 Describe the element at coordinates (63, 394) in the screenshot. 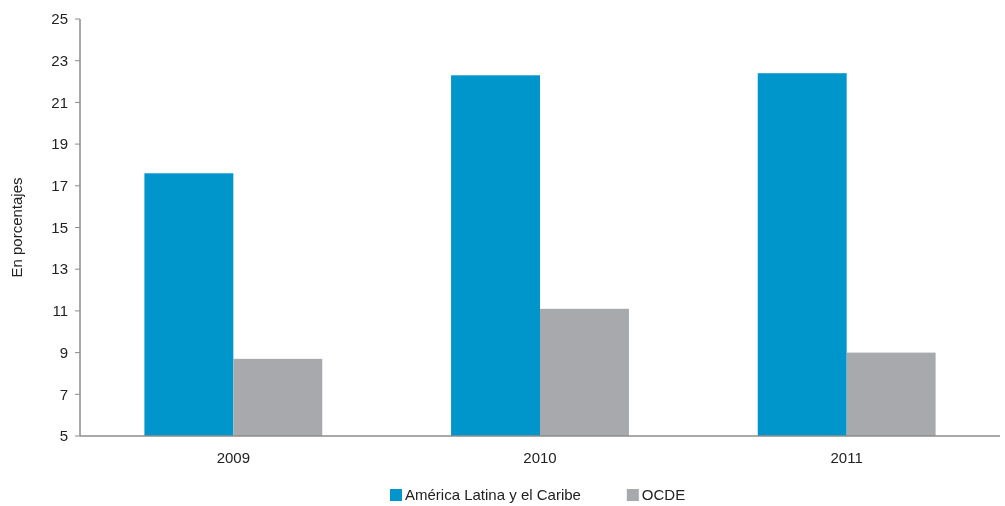

I see `y-tick-label: 7` at that location.